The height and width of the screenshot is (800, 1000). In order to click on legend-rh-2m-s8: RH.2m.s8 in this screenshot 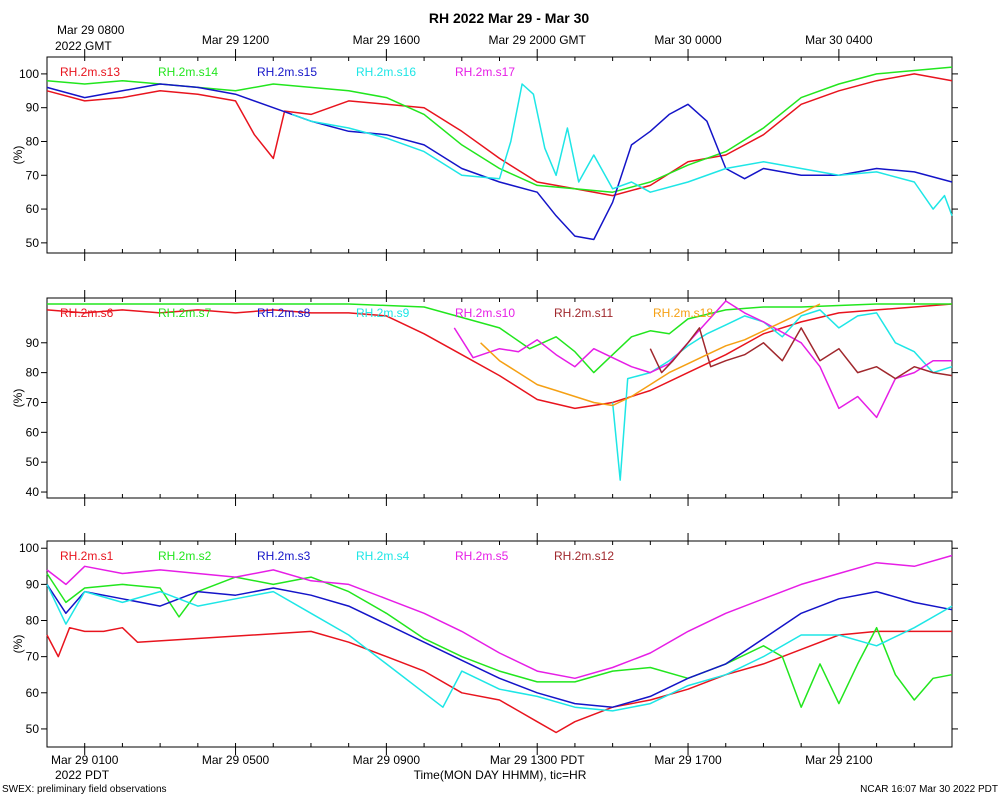, I will do `click(284, 313)`.